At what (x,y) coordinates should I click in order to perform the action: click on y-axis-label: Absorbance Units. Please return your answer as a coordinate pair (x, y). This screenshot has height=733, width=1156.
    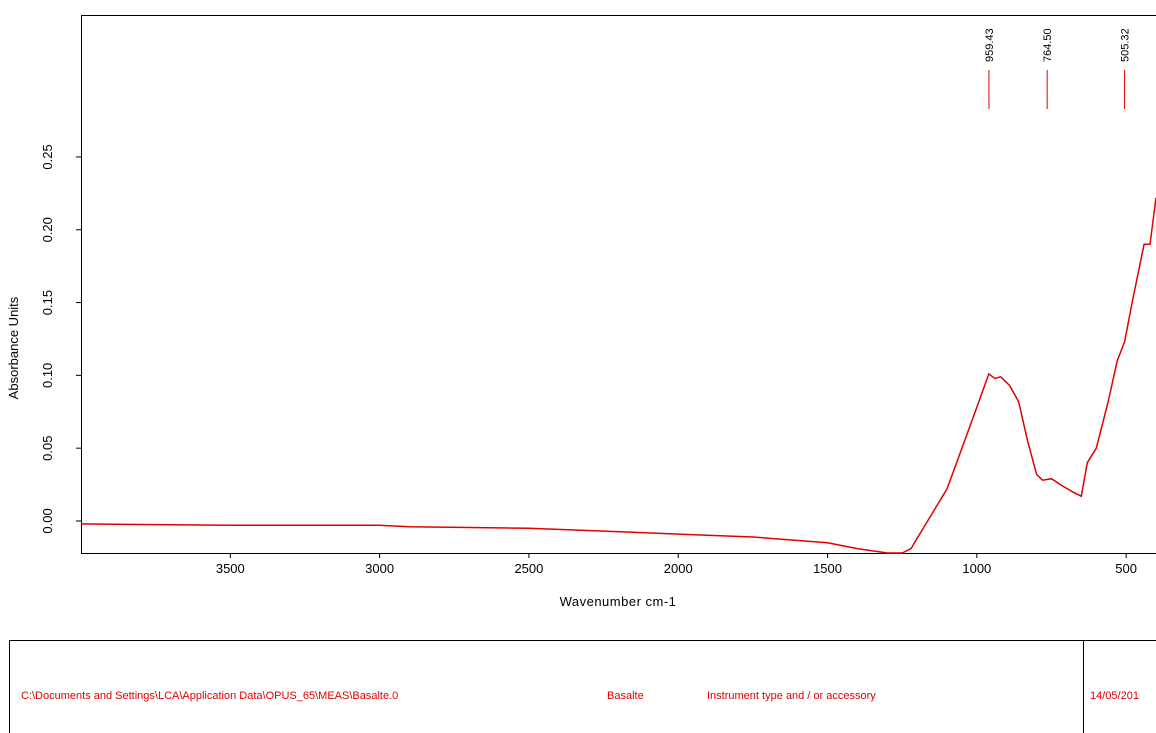
    Looking at the image, I should click on (13, 347).